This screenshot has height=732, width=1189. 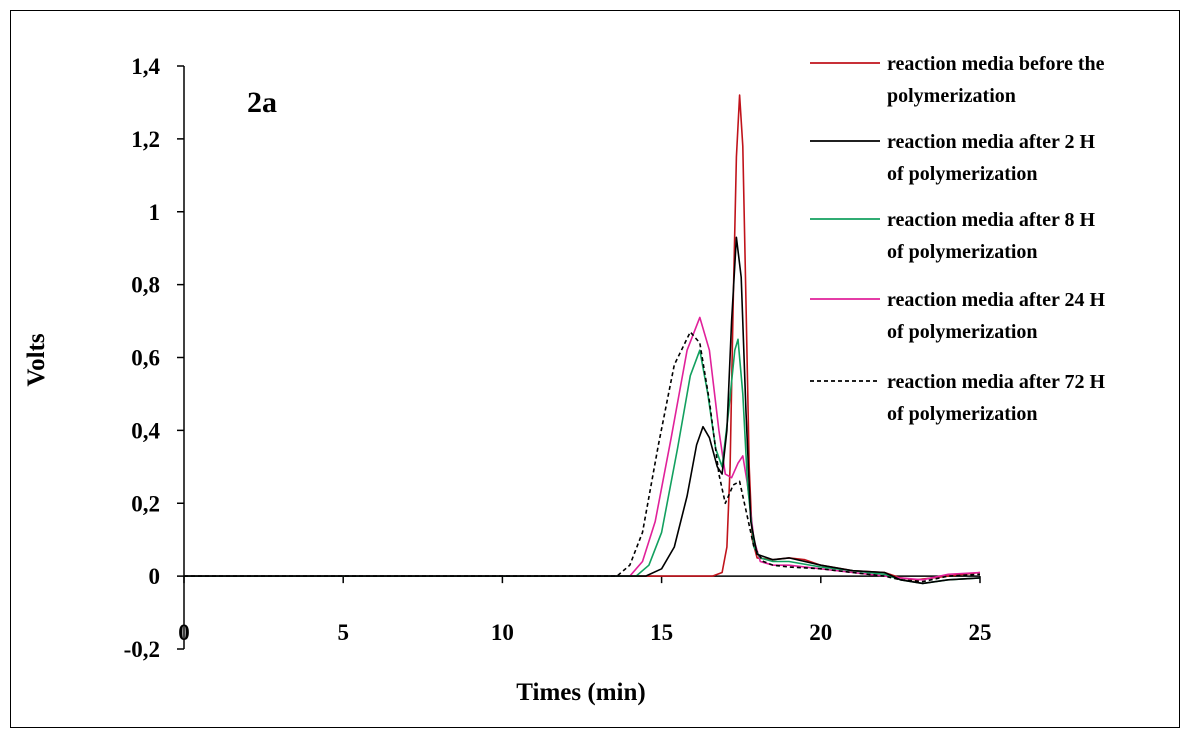 What do you see at coordinates (184, 632) in the screenshot?
I see `x-tick-label: 0` at bounding box center [184, 632].